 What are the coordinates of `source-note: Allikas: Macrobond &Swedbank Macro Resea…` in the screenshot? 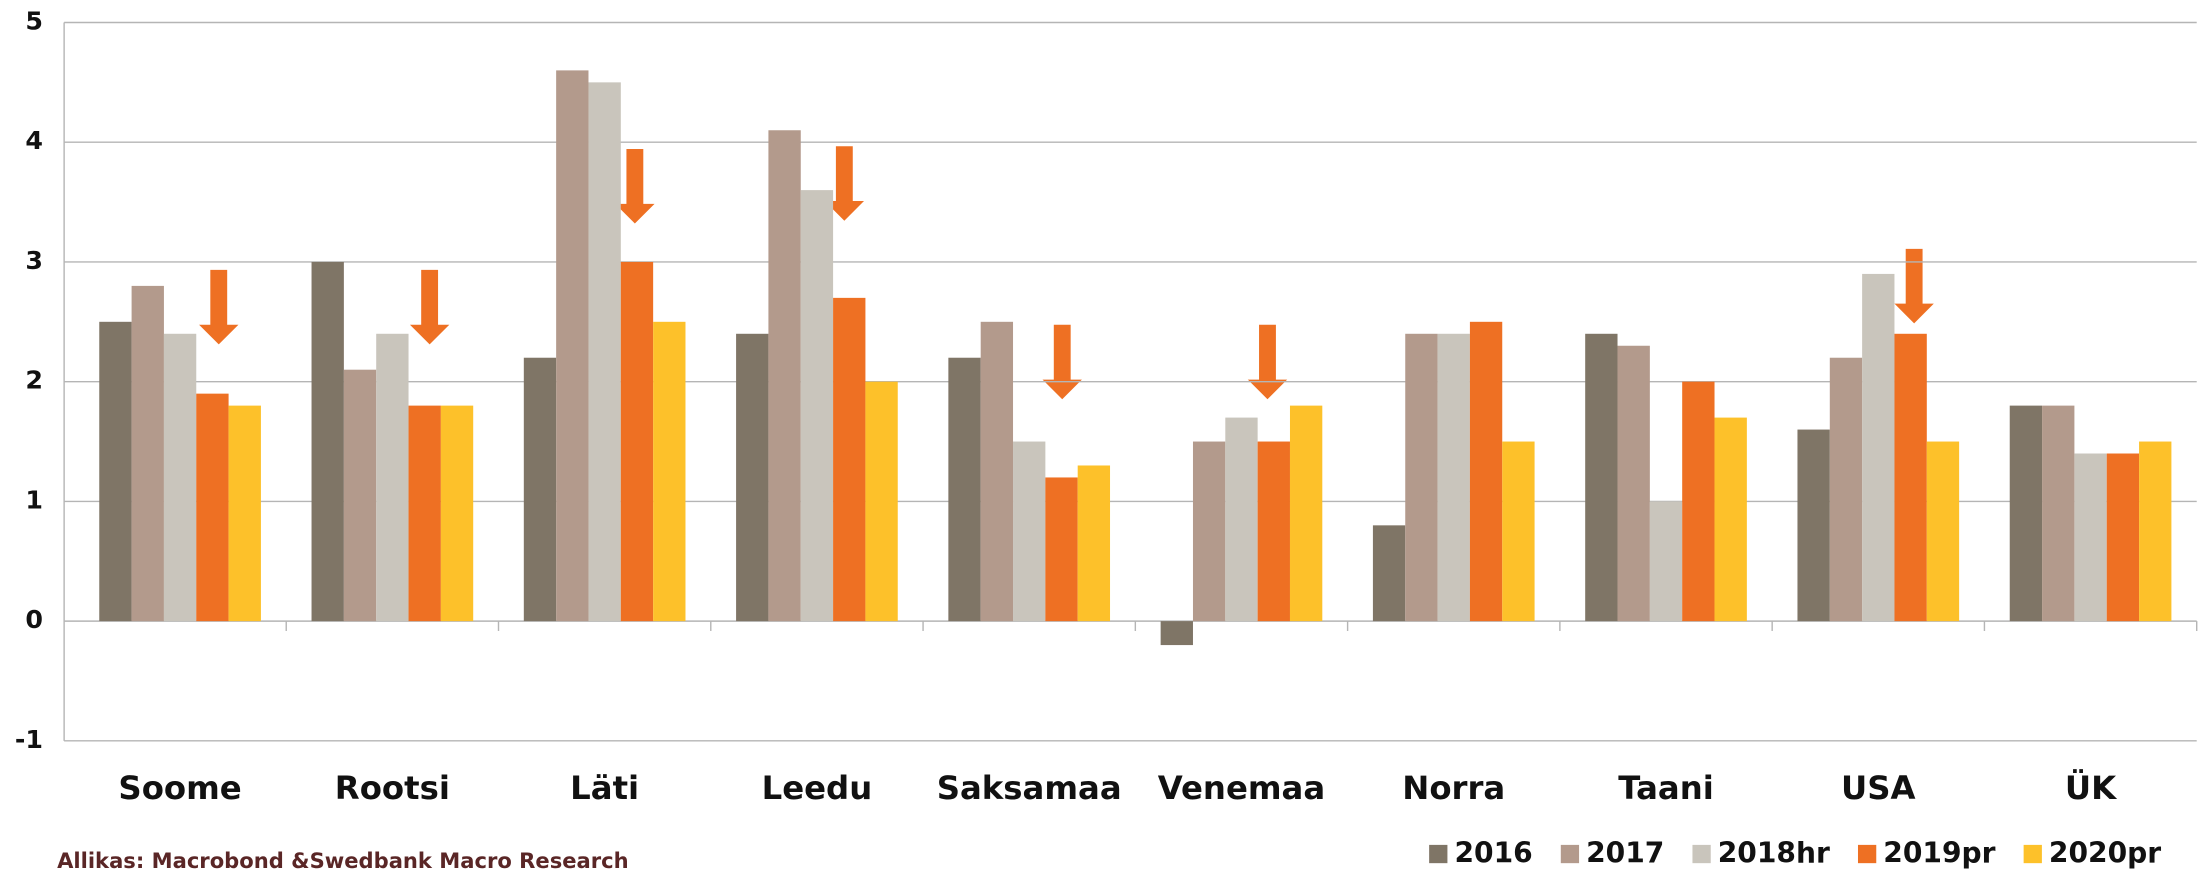 It's located at (343, 860).